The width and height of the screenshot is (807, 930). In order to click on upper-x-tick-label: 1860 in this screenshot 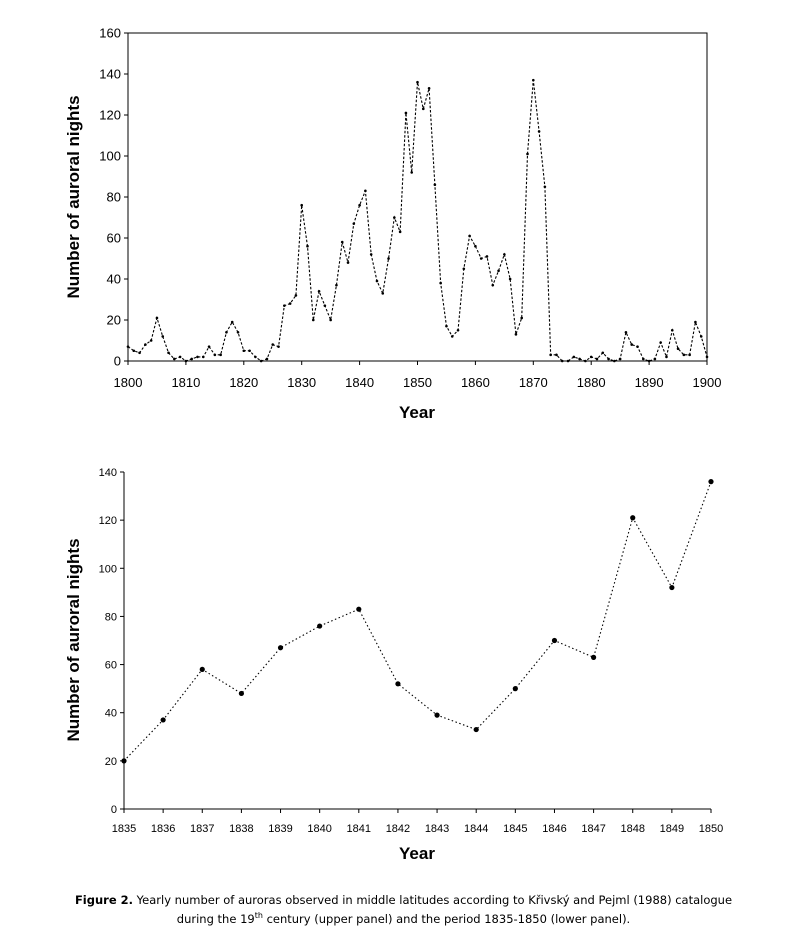, I will do `click(475, 382)`.